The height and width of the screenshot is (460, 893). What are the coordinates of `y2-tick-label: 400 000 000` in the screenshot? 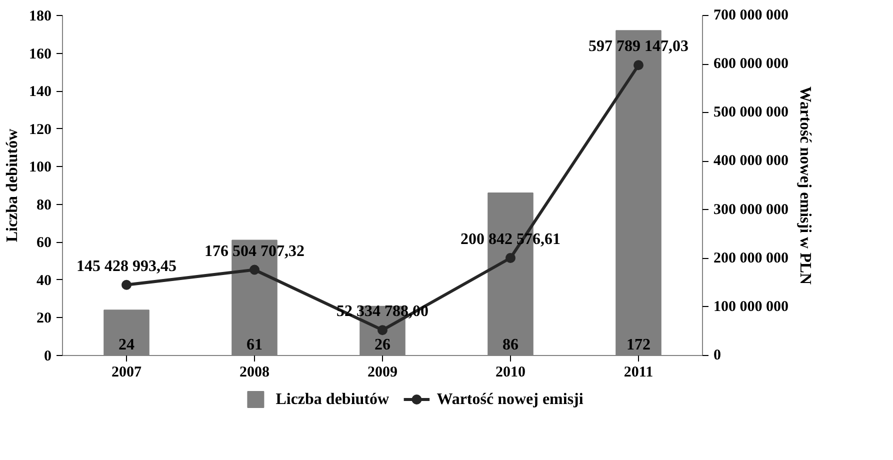 It's located at (751, 161).